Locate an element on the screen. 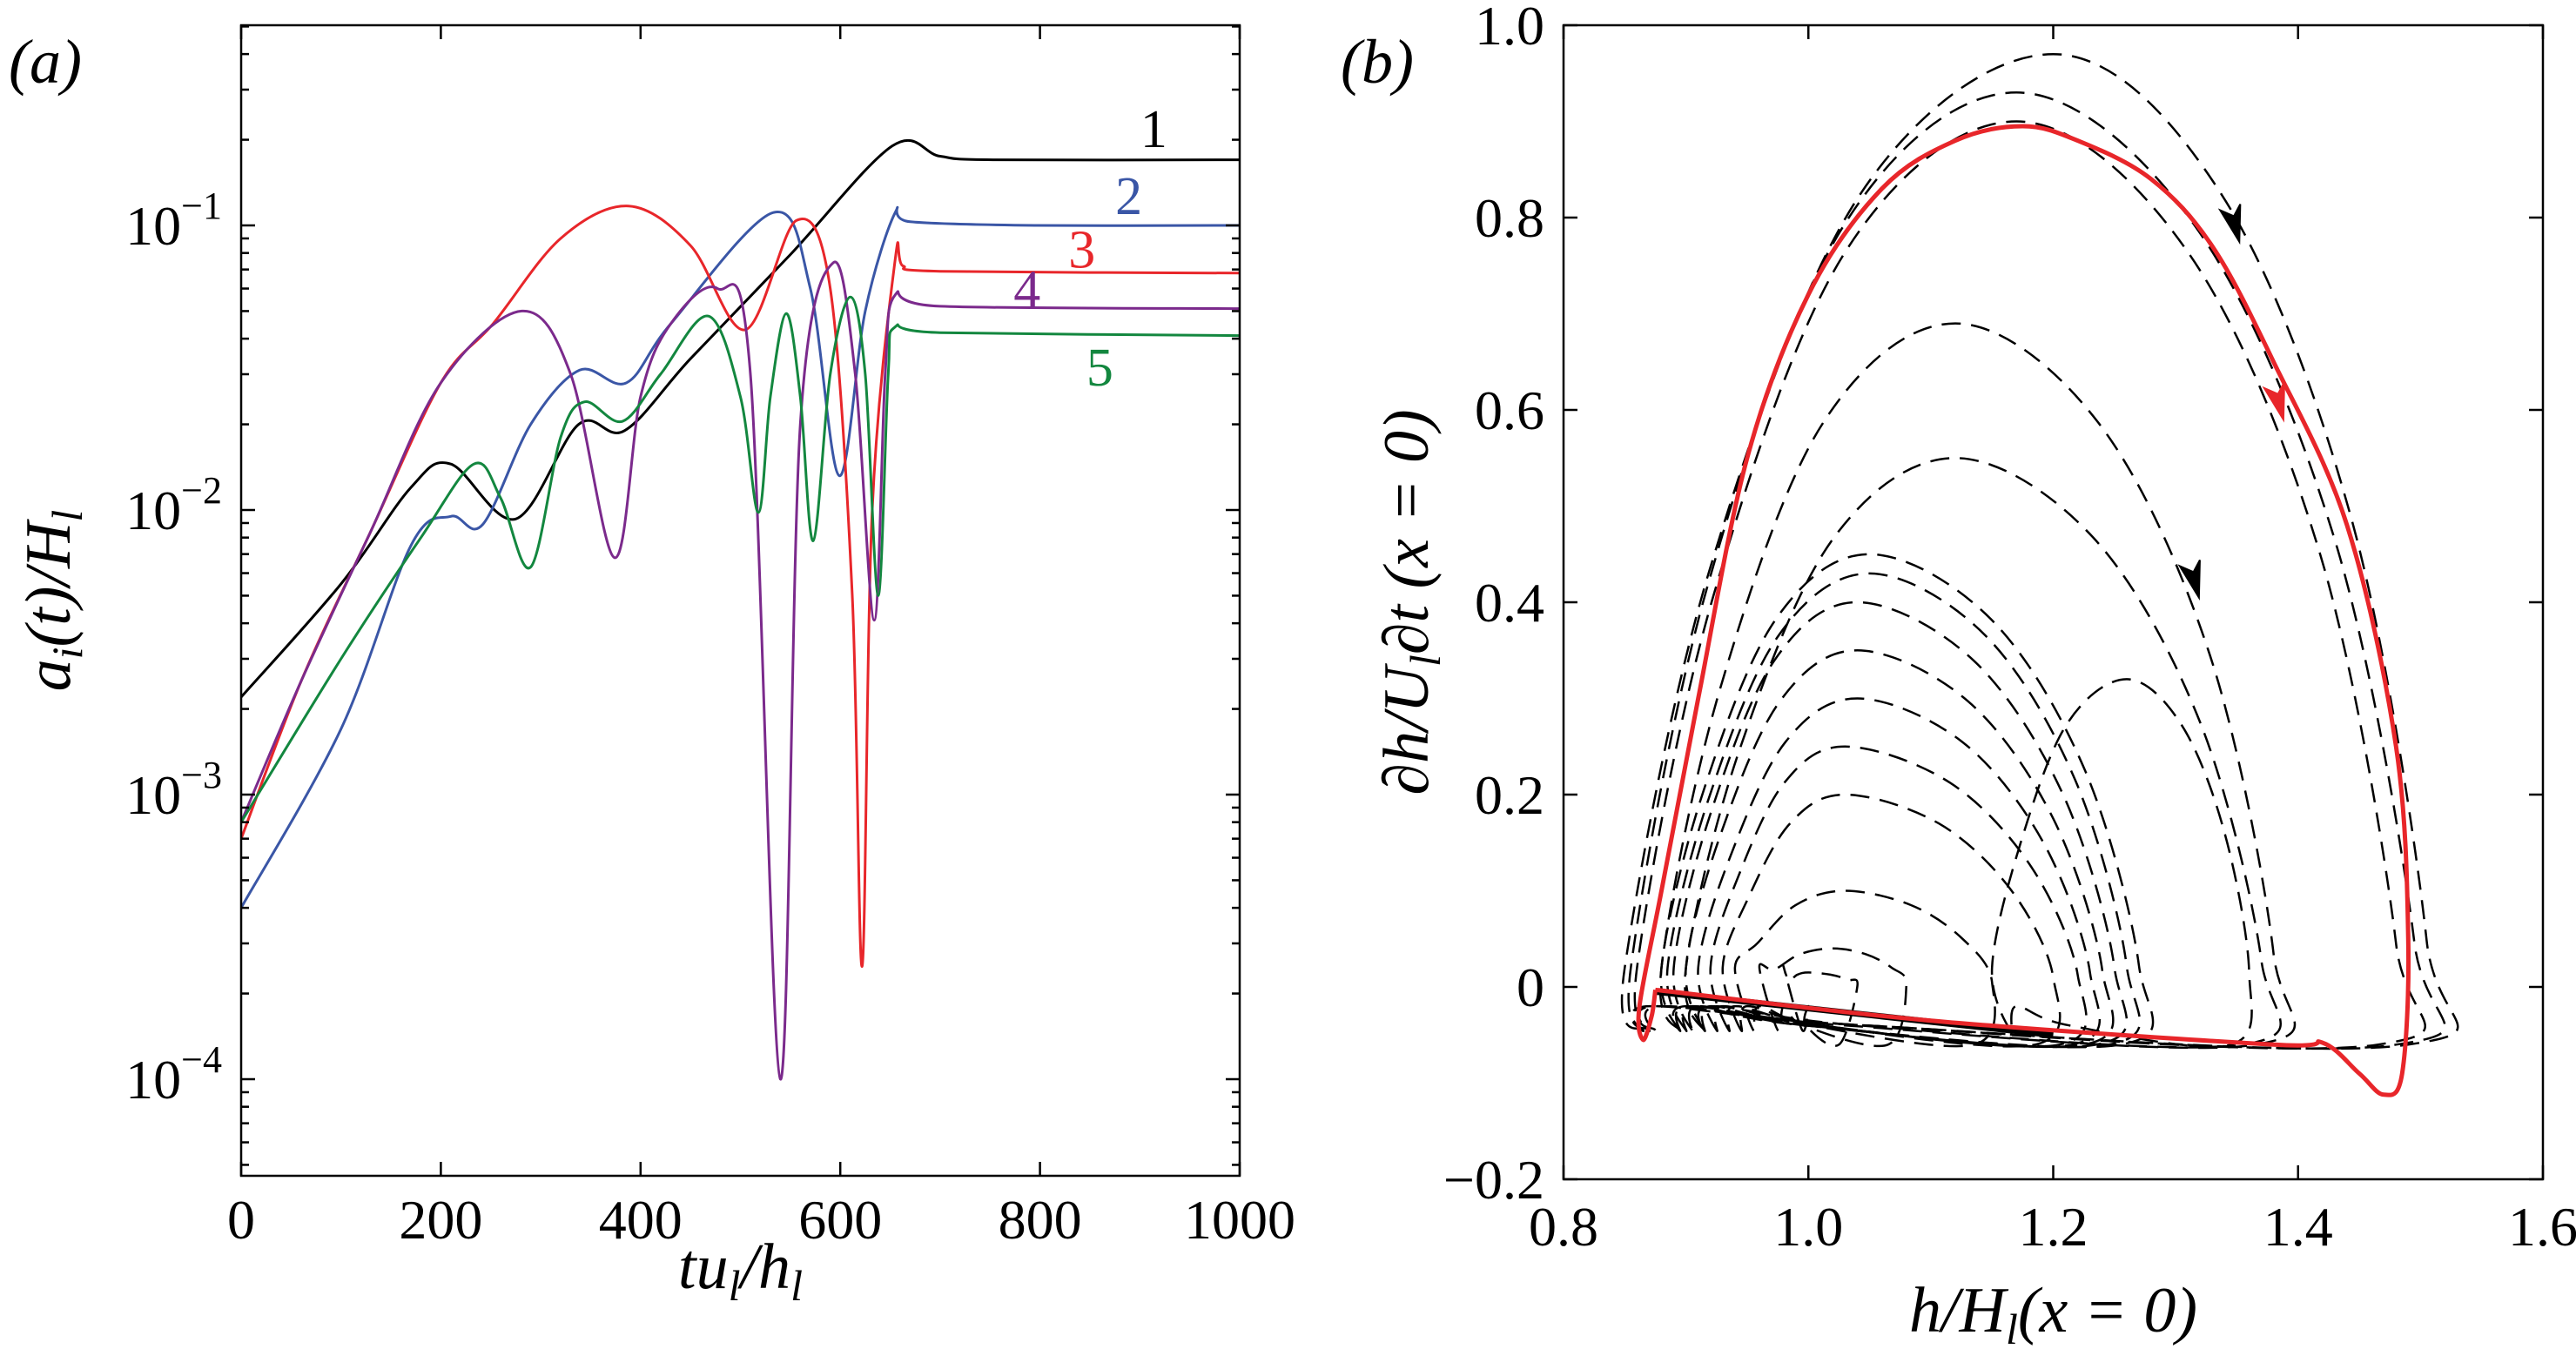 Image resolution: width=2576 pixels, height=1369 pixels. y-tick-label: 0.2 is located at coordinates (1509, 795).